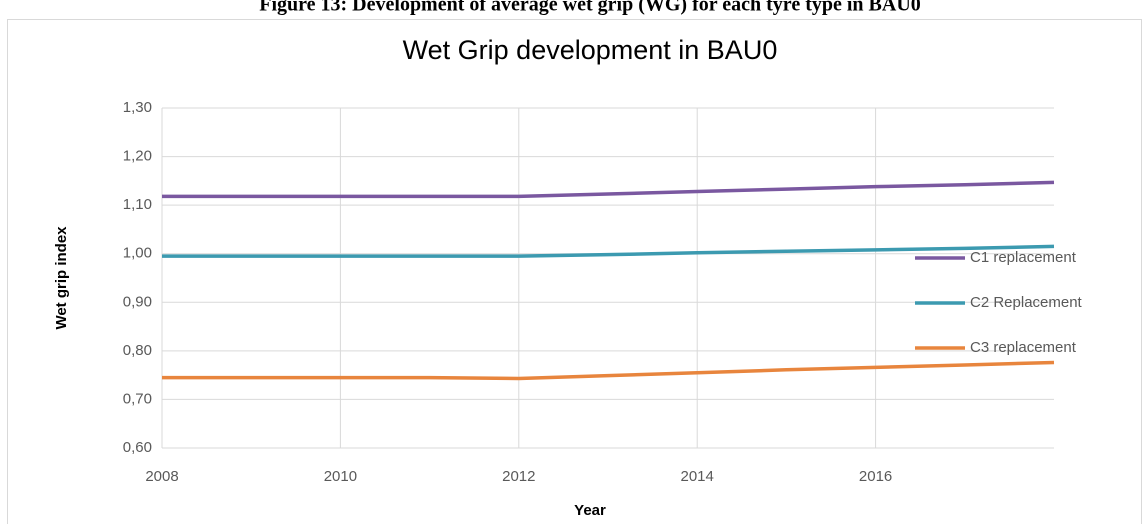 This screenshot has width=1147, height=524. I want to click on legend-label: C2 Replacement, so click(1026, 302).